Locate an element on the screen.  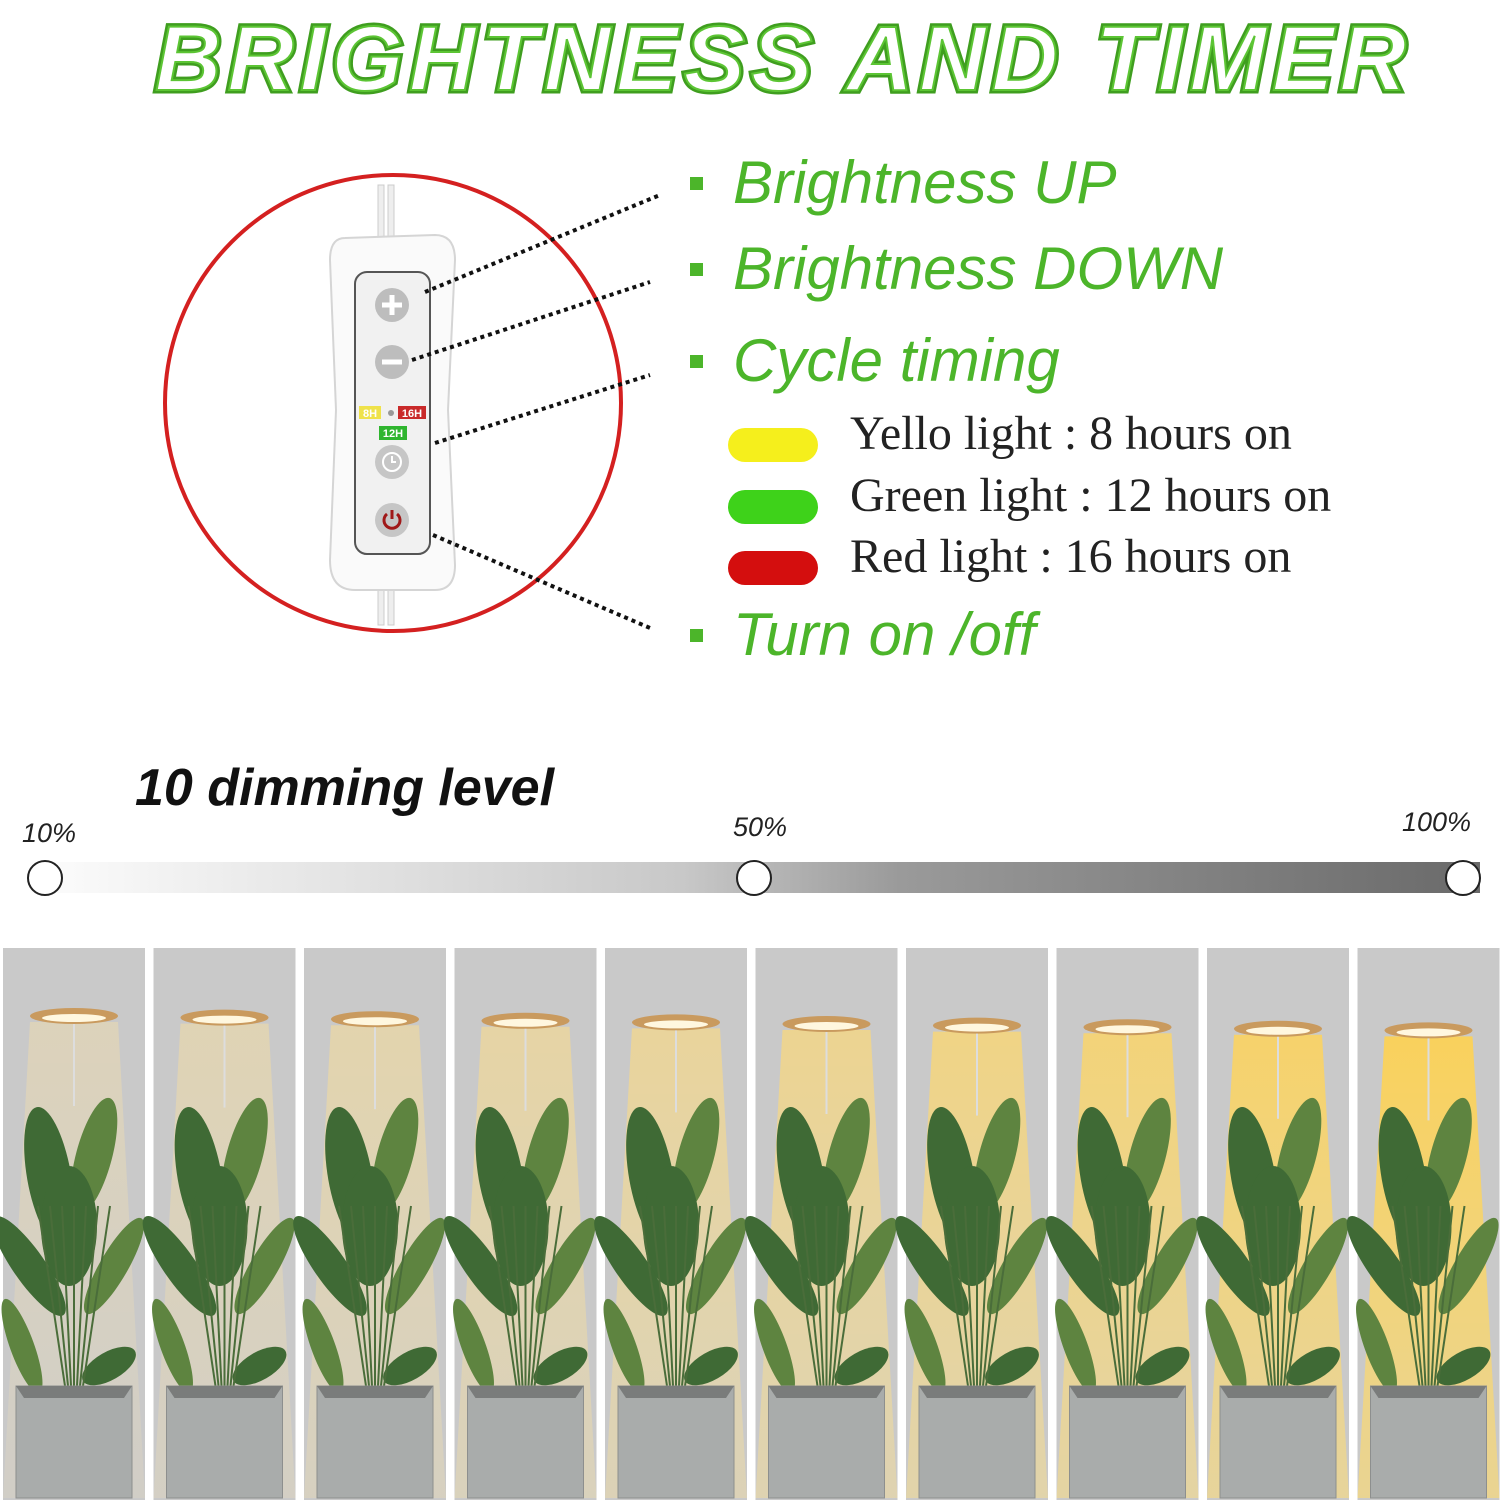
yellow-swatch is located at coordinates (773, 445).